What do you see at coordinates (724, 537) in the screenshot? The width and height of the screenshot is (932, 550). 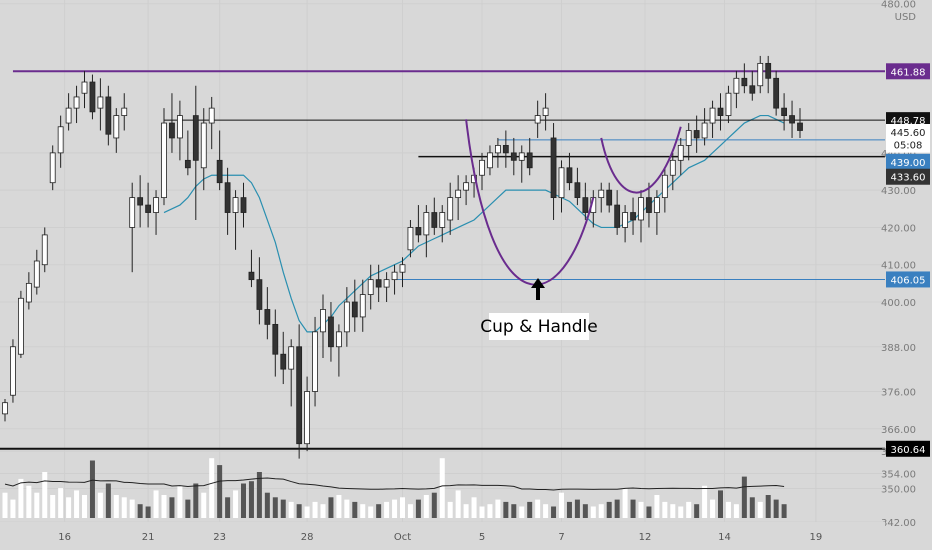 I see `x-tick-label: 14` at bounding box center [724, 537].